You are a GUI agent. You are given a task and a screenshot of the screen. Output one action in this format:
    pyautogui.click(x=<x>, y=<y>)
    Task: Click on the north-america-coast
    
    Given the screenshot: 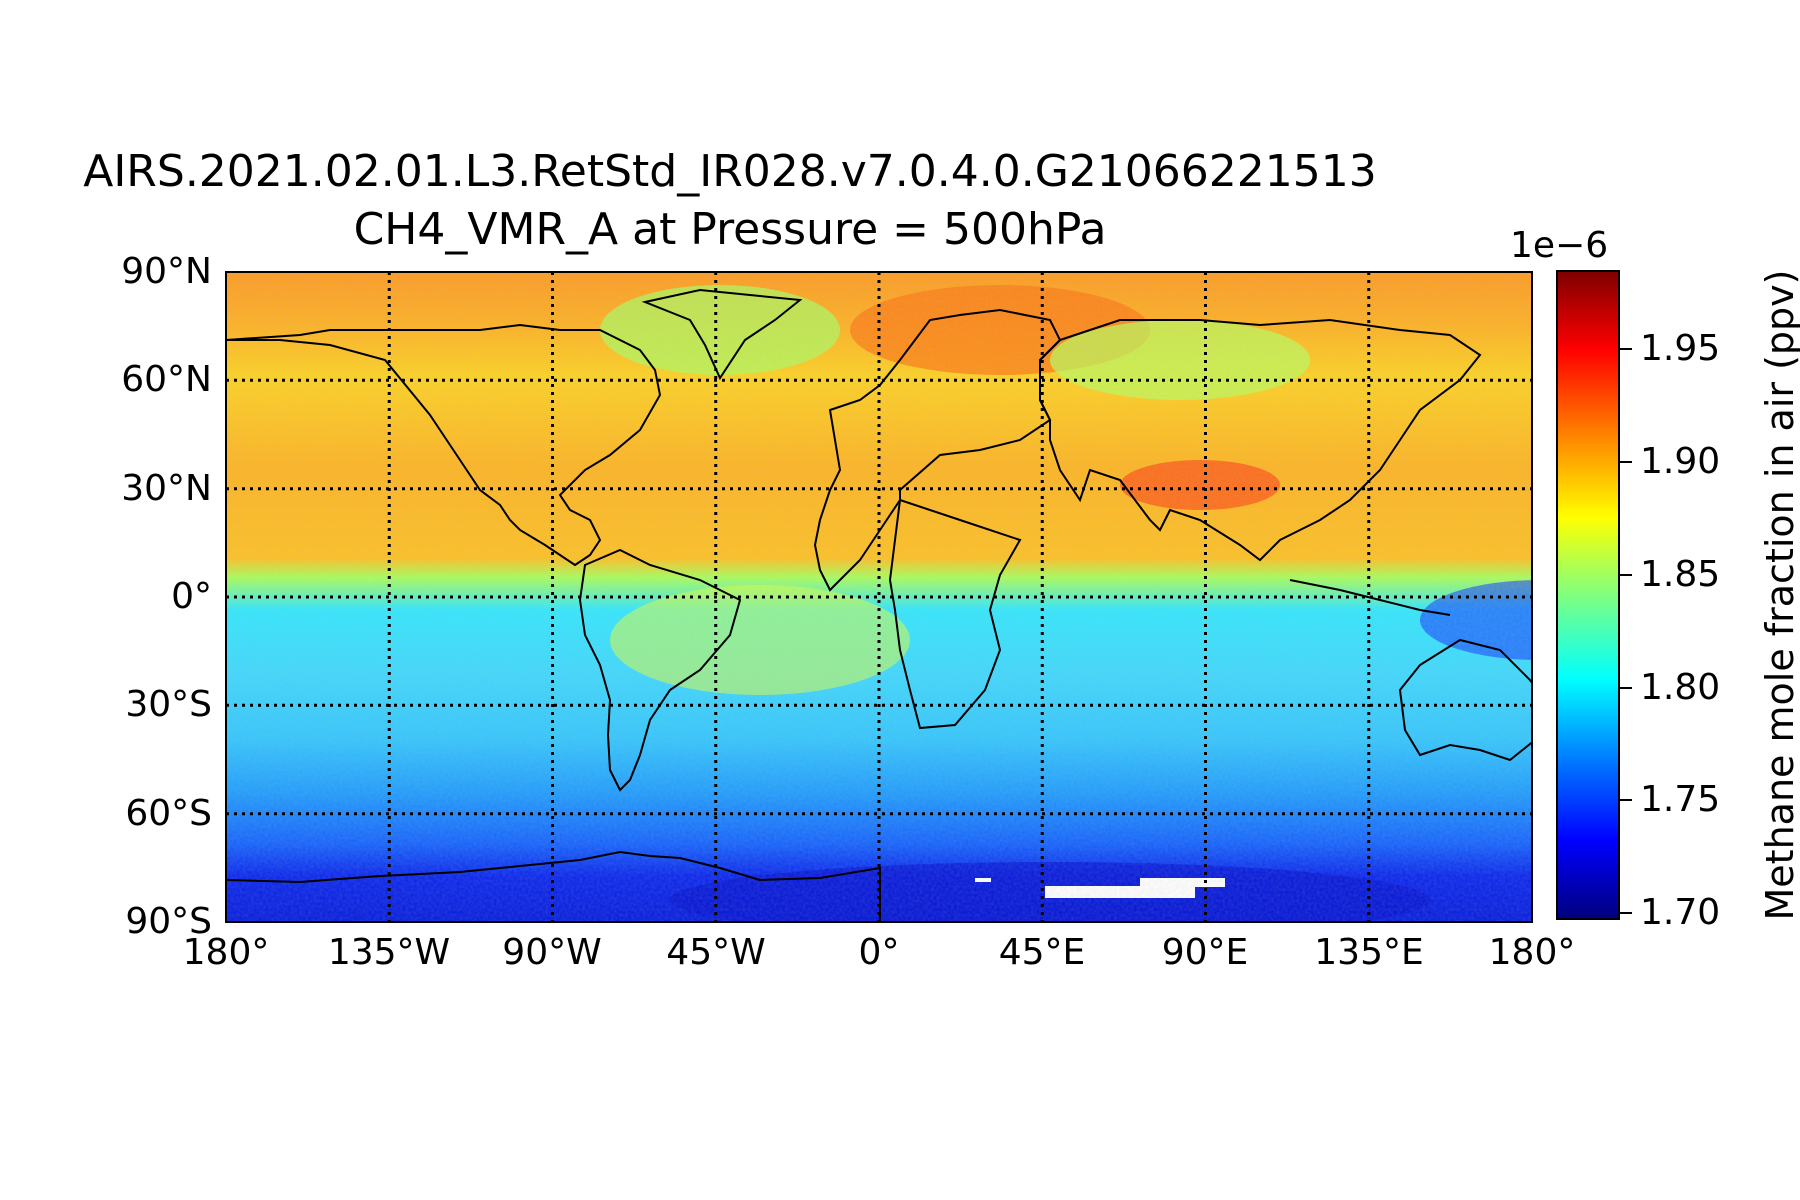 What is the action you would take?
    pyautogui.click(x=444, y=445)
    